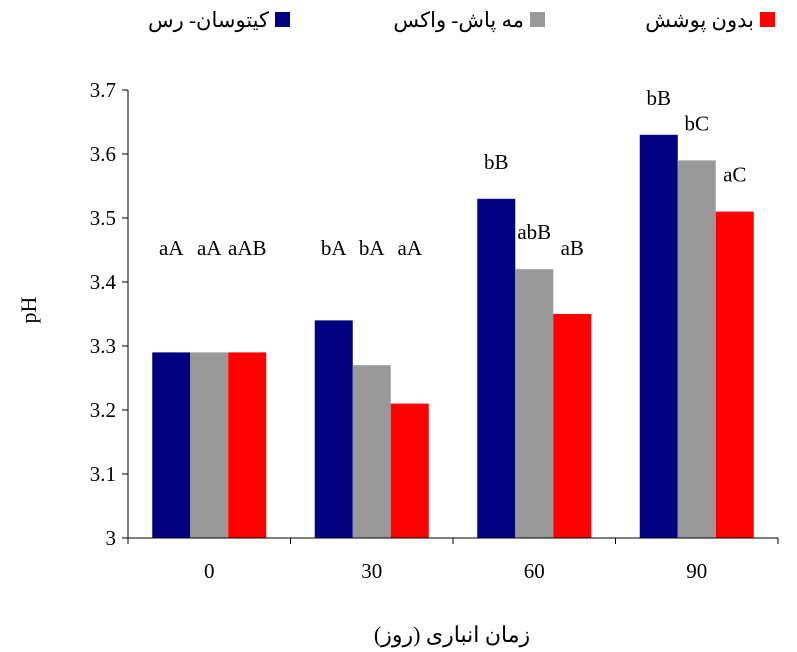 This screenshot has width=797, height=652. Describe the element at coordinates (699, 20) in the screenshot. I see `legend-label: بدون پوشش` at that location.